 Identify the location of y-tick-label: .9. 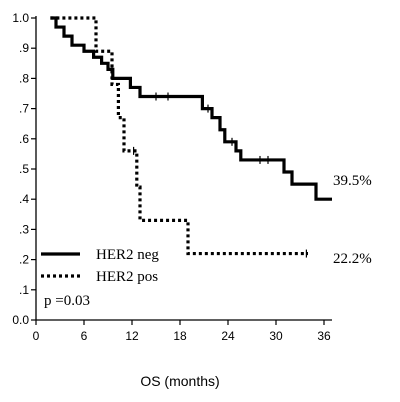
(24, 48).